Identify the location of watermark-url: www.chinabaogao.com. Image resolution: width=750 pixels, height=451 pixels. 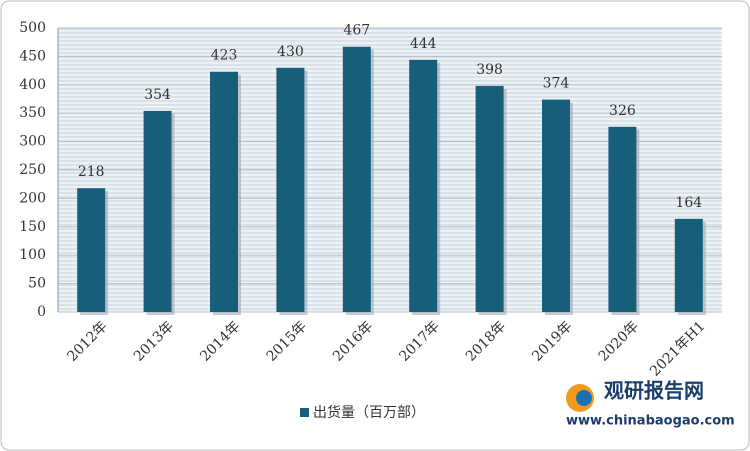
(650, 421).